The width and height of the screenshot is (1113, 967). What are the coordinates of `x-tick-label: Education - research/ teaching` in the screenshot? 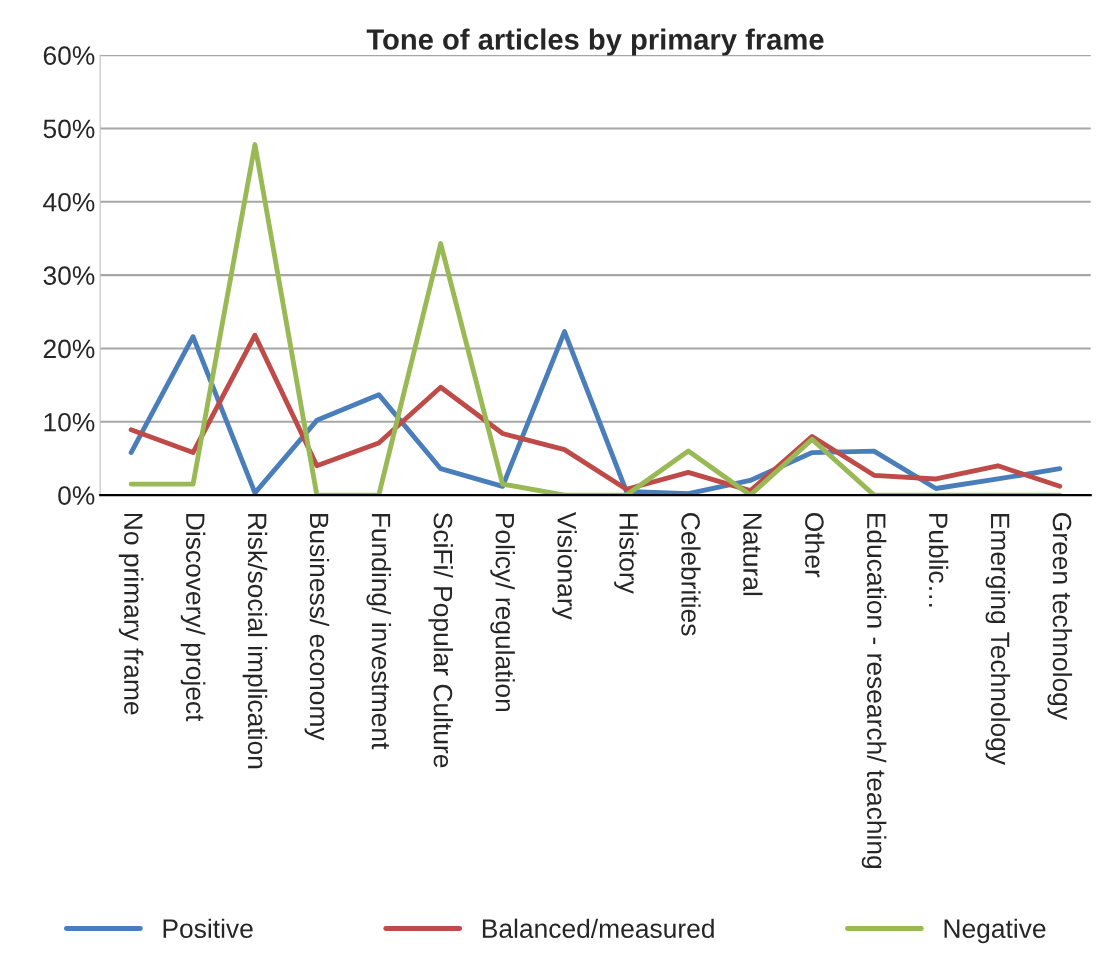 It's located at (874, 690).